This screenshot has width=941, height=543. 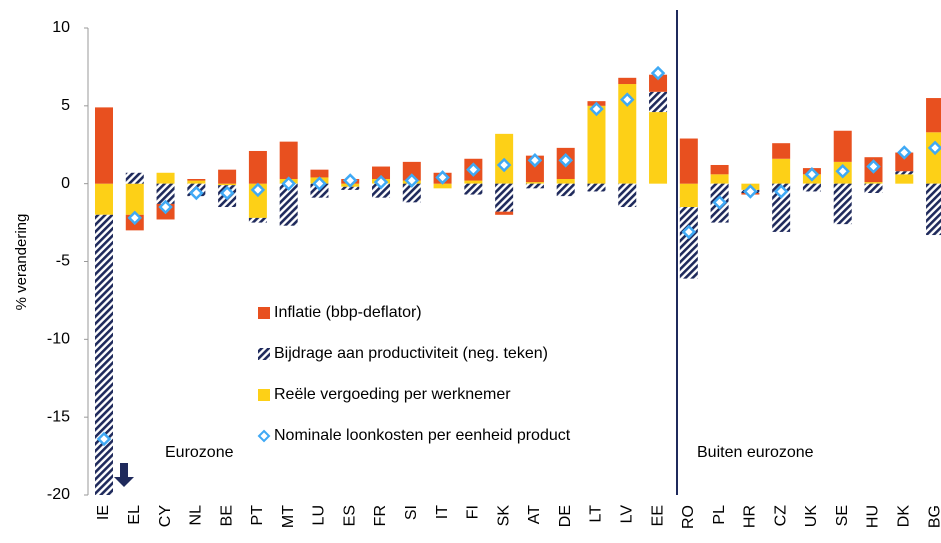 What do you see at coordinates (61, 27) in the screenshot?
I see `y-tick-label: 10` at bounding box center [61, 27].